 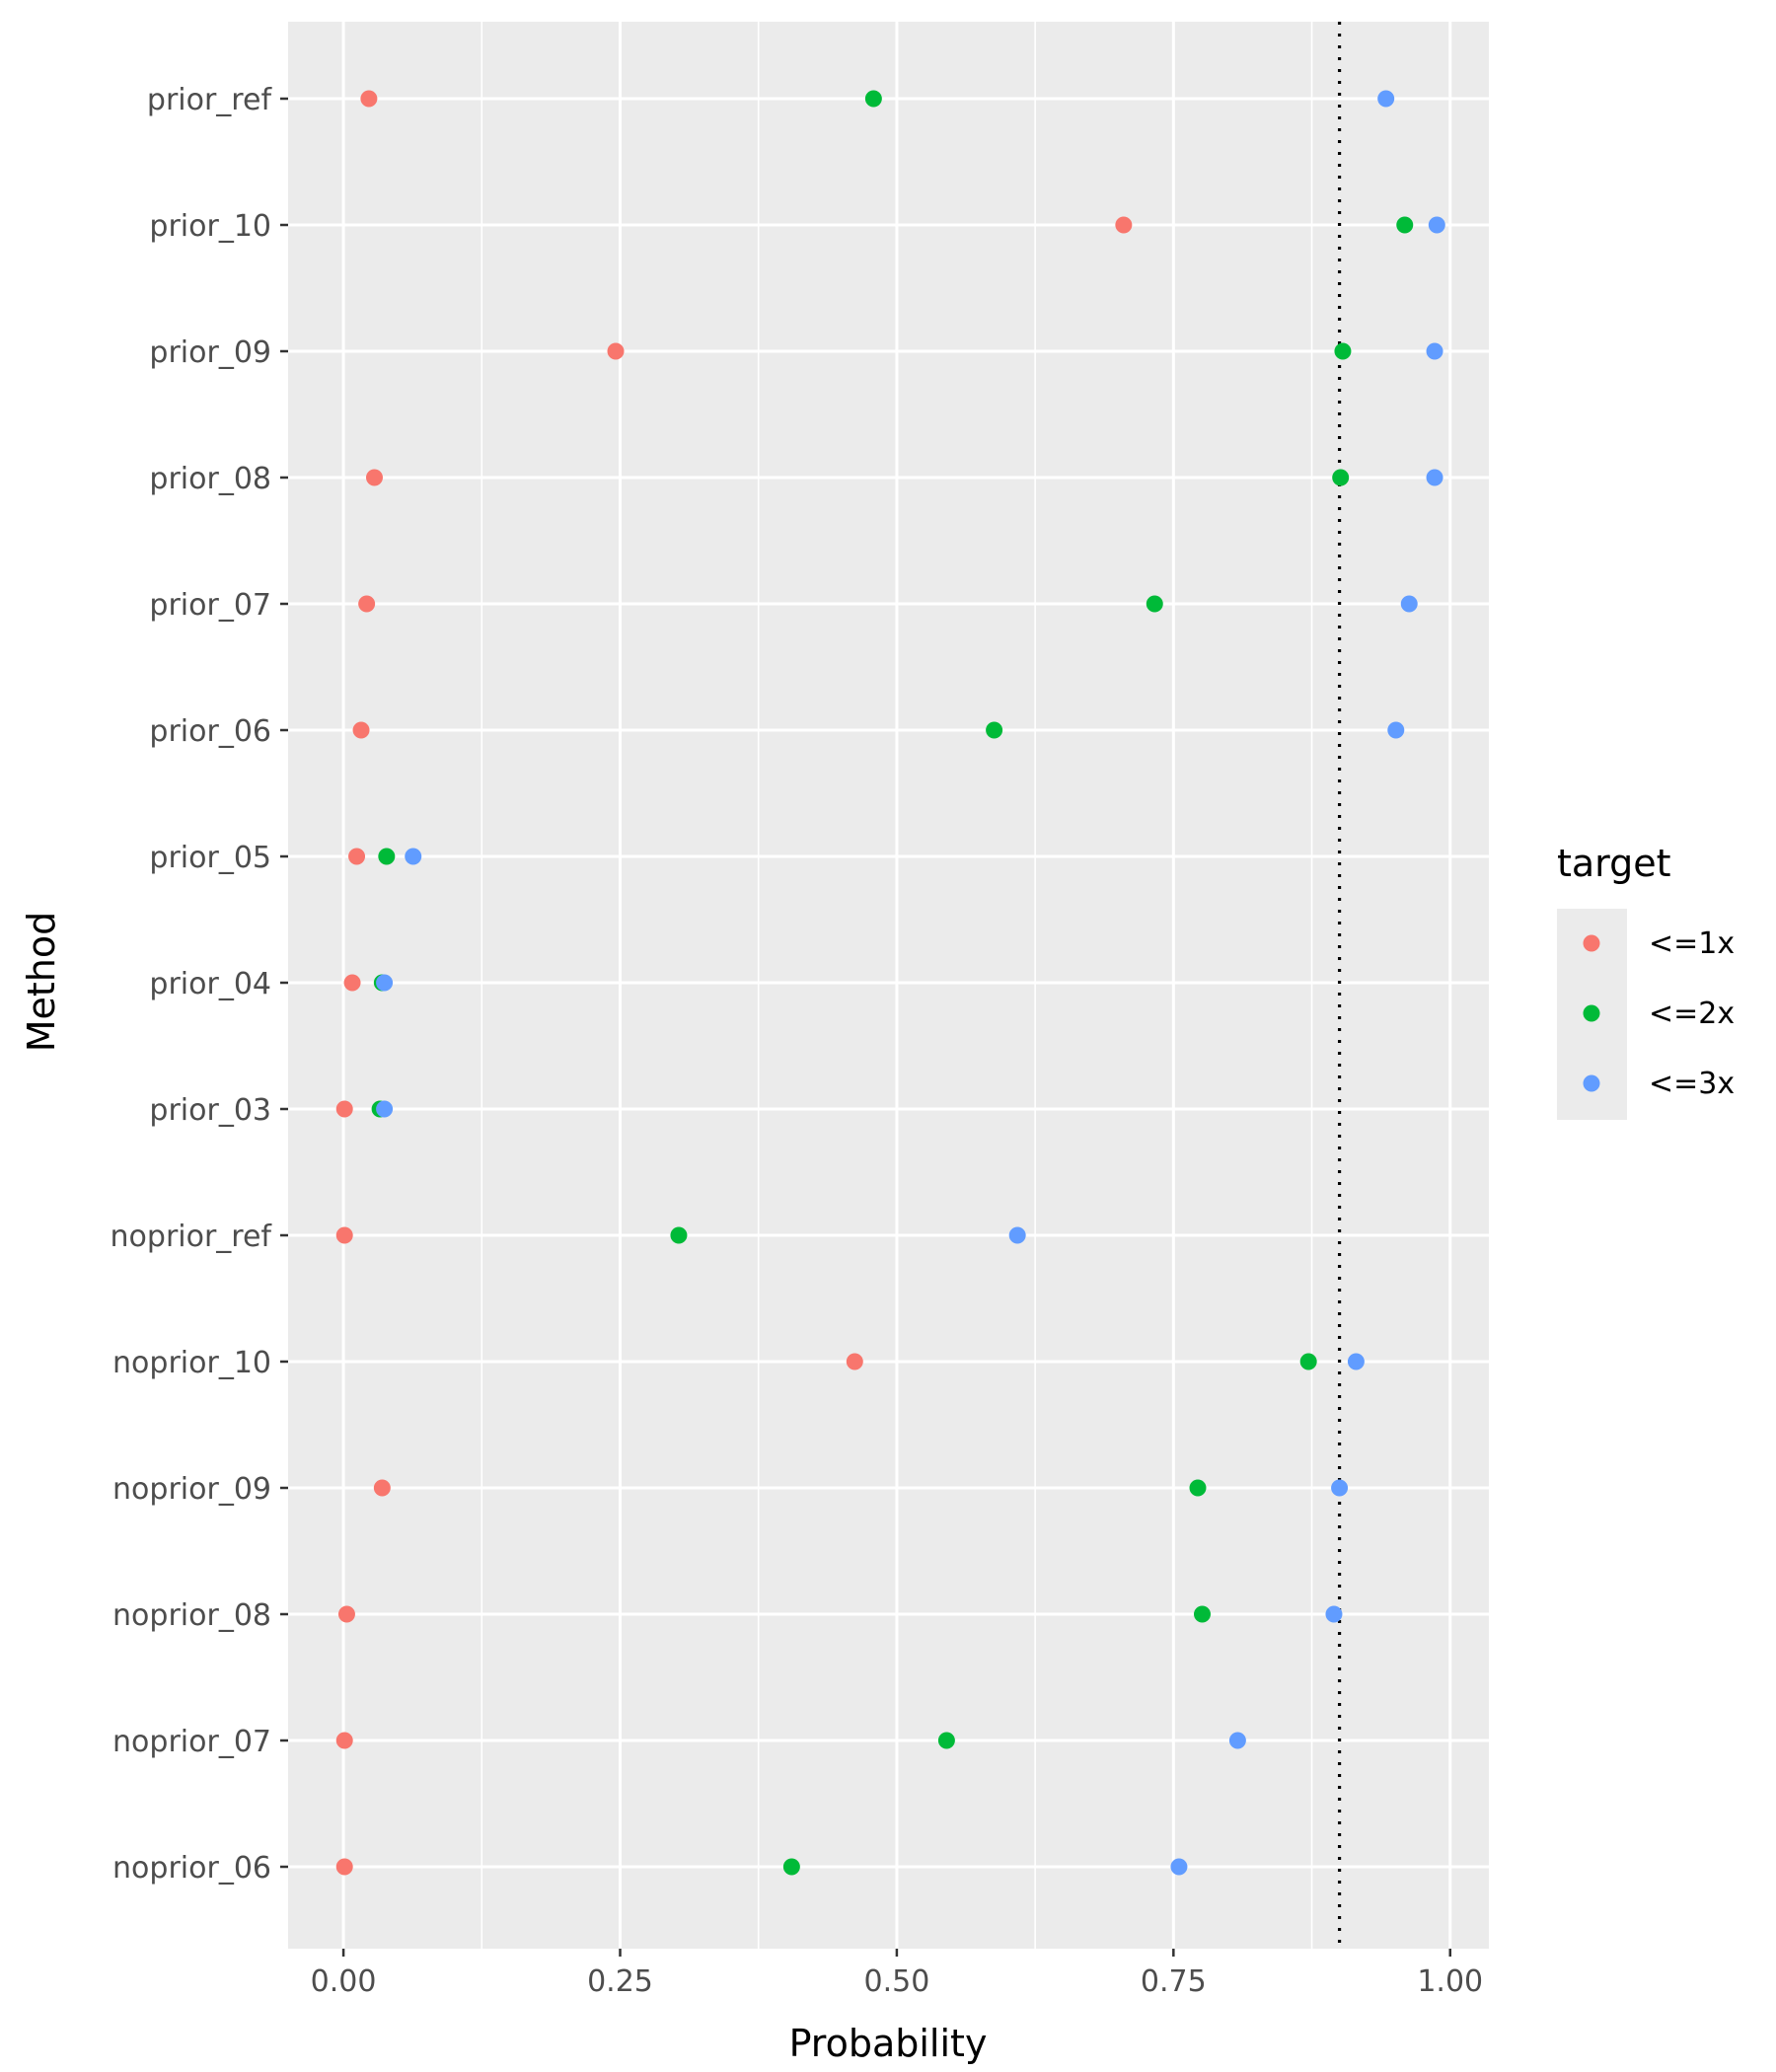 I want to click on y-tick-label: prior_03, so click(x=210, y=1111).